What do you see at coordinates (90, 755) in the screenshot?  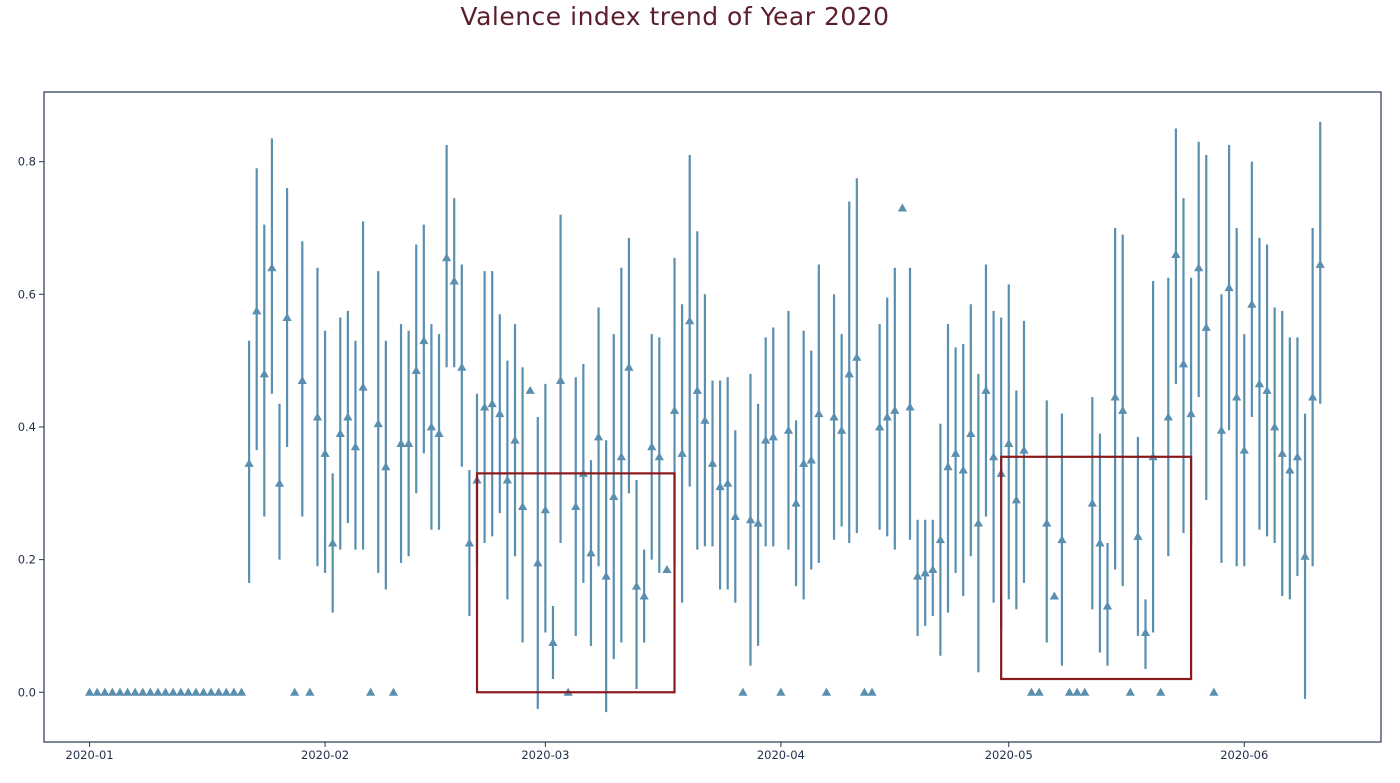 I see `x-tick-label: 2020-01` at bounding box center [90, 755].